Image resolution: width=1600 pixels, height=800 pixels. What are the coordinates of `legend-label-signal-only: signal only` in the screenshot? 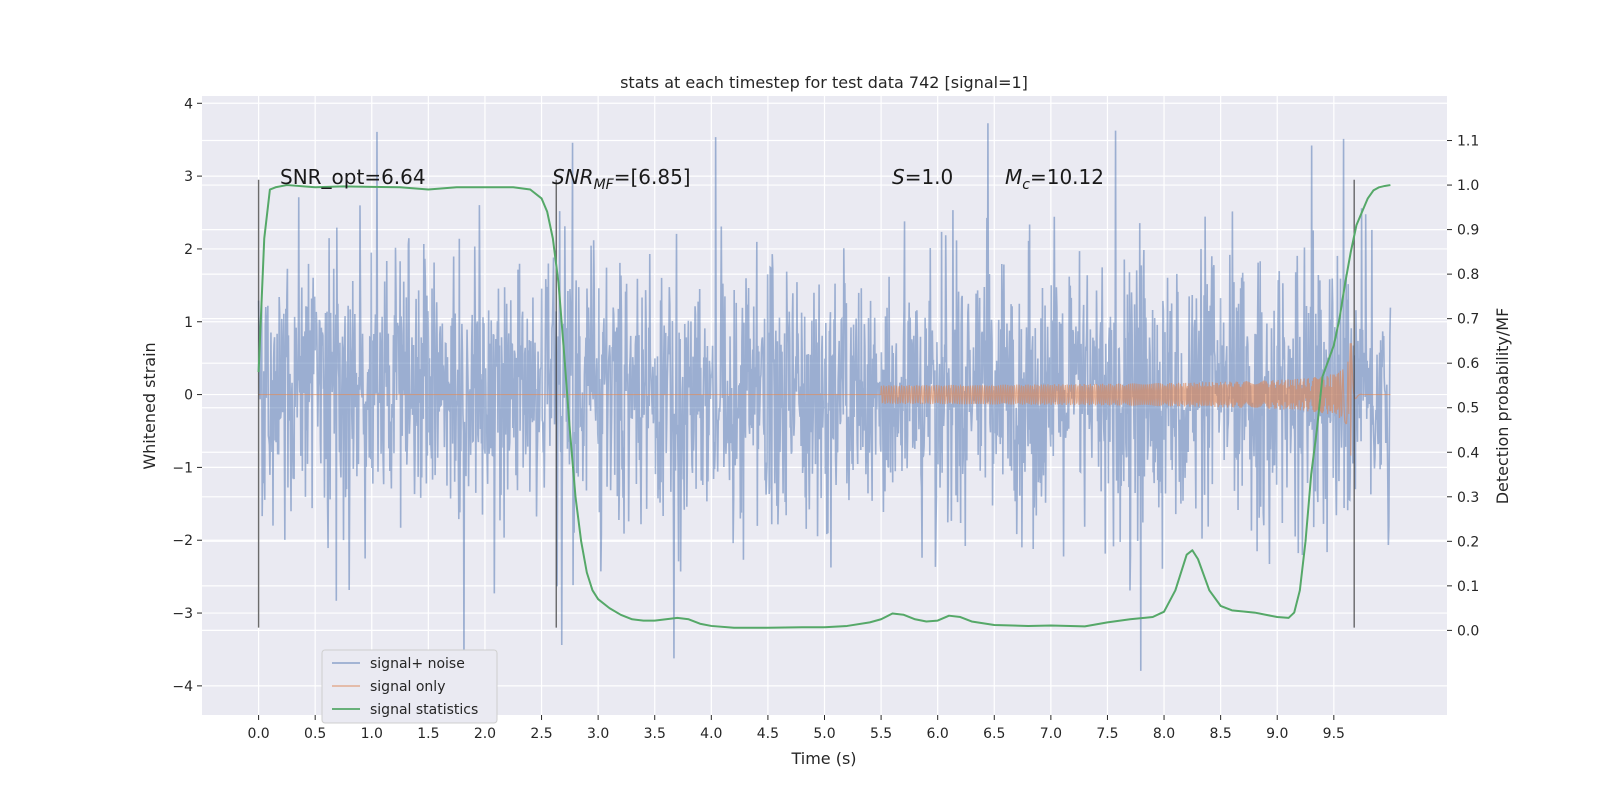 It's located at (407, 687).